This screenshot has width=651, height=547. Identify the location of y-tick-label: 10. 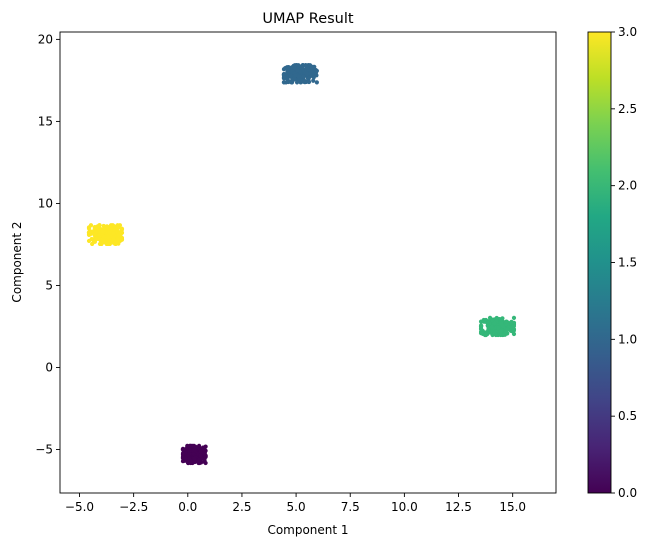
(45, 203).